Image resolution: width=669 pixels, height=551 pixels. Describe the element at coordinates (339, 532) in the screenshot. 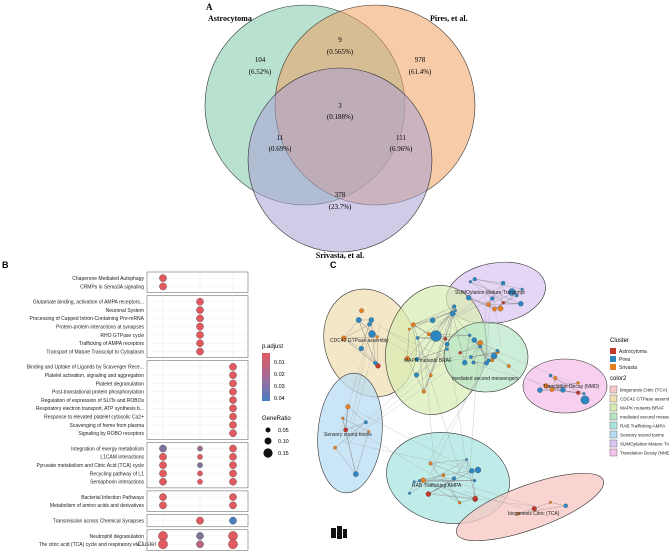

I see `size-scale-icon` at that location.